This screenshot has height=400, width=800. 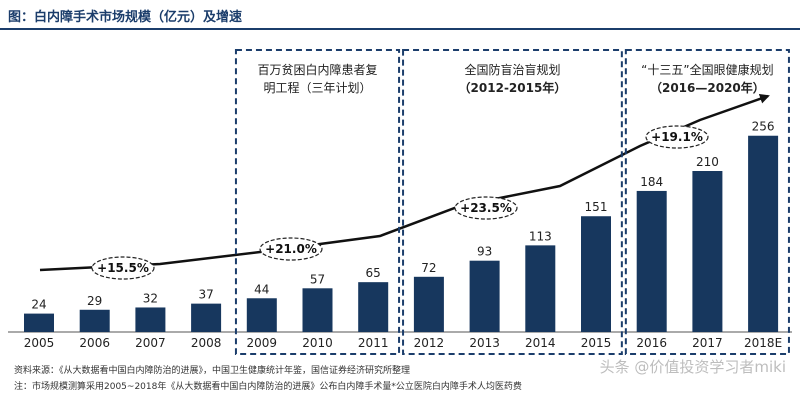 I want to click on bar-value-label: 29, so click(x=94, y=301).